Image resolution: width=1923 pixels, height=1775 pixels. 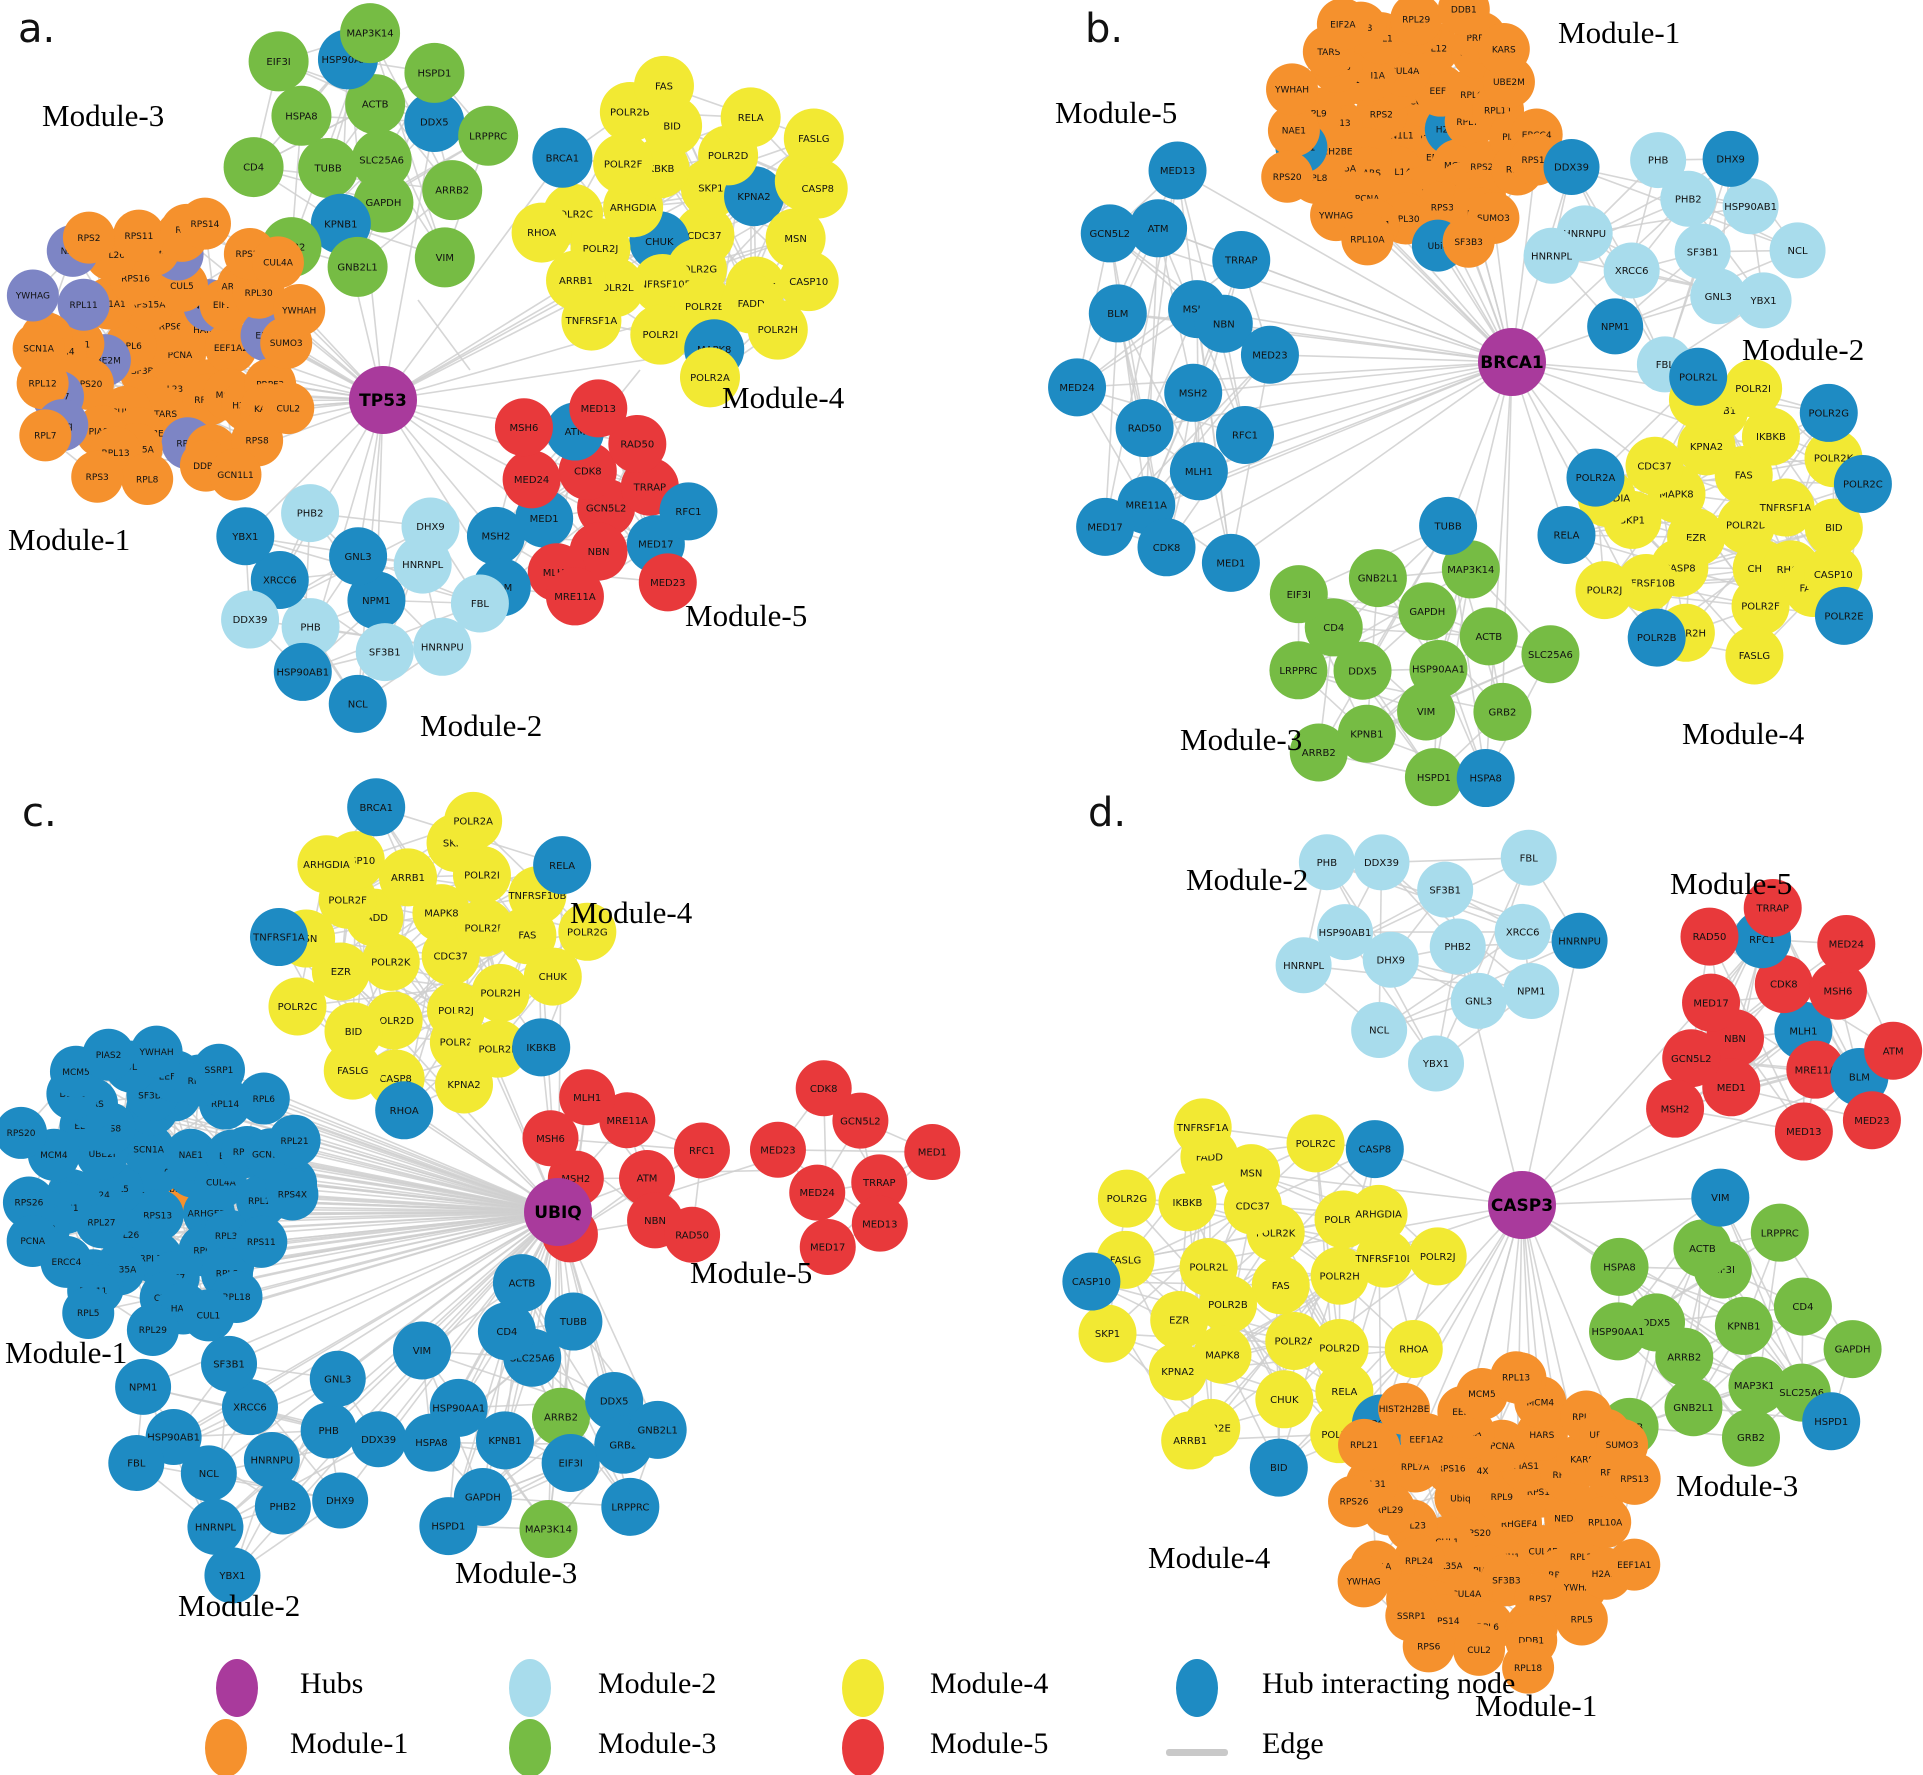 What do you see at coordinates (138, 235) in the screenshot?
I see `node-RPS11: RPS11` at bounding box center [138, 235].